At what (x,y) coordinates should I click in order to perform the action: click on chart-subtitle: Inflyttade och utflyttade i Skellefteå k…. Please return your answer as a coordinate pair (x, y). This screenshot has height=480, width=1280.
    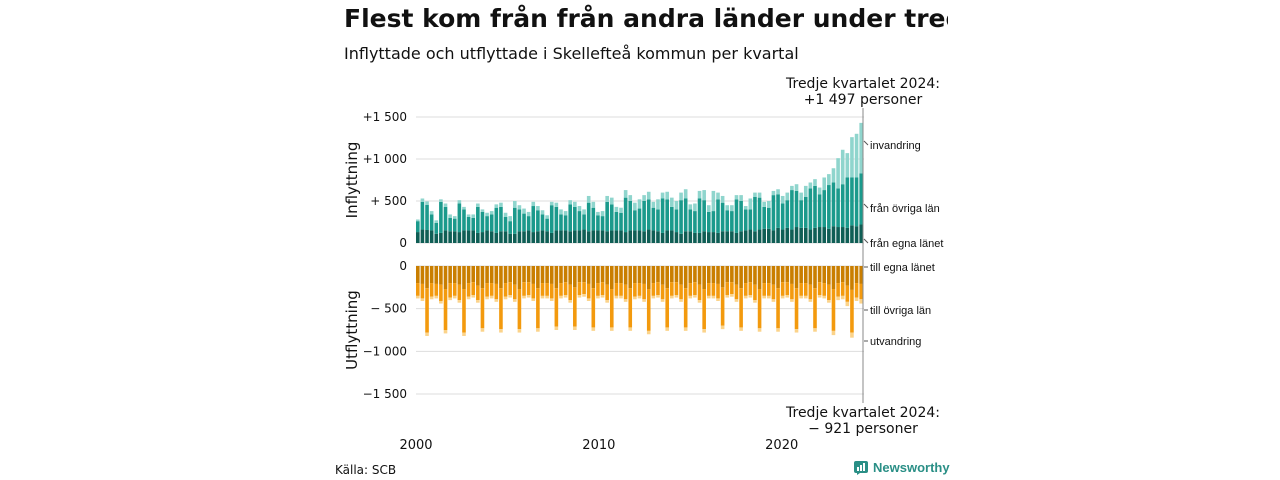
    Looking at the image, I should click on (571, 53).